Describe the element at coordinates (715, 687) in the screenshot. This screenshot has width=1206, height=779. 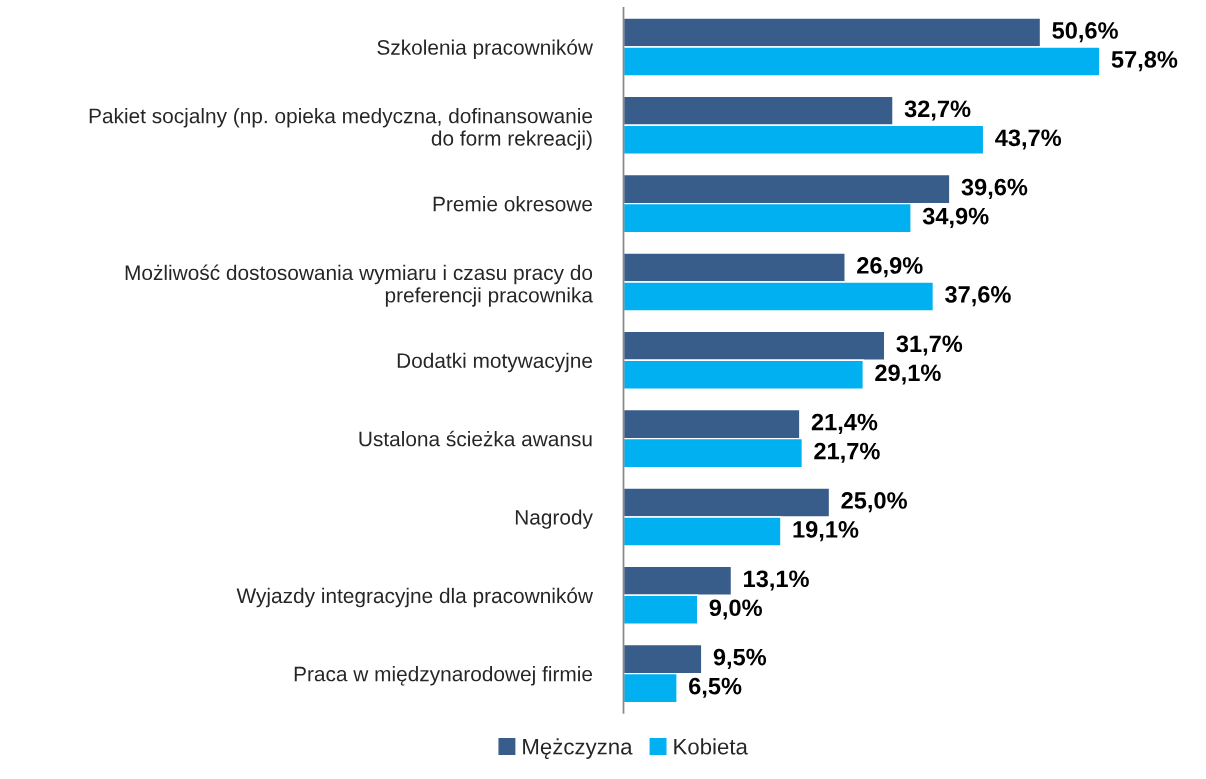
I see `data-label: 6,5%` at that location.